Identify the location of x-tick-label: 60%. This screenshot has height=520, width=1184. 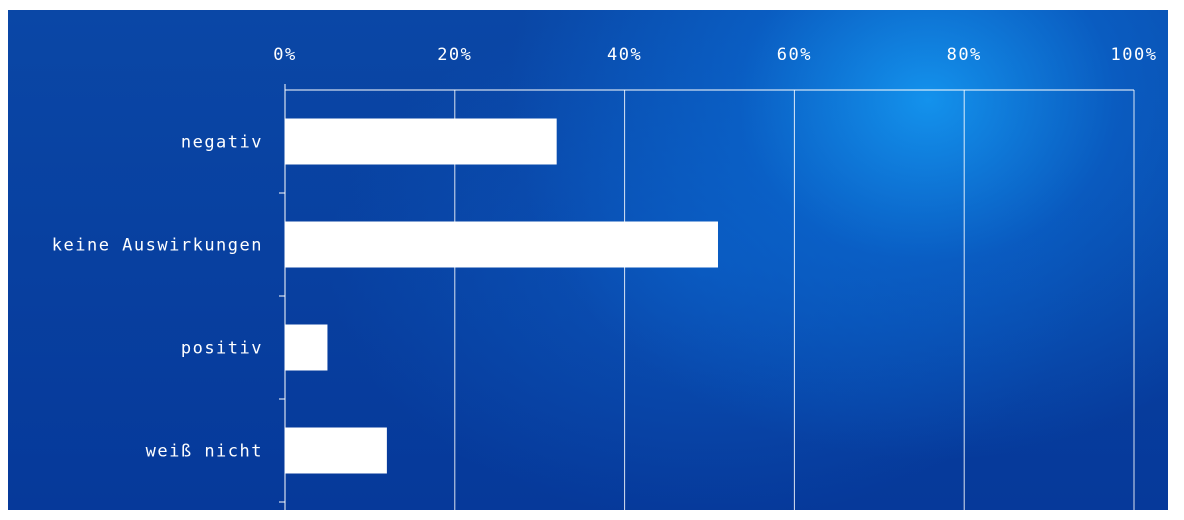
(794, 55).